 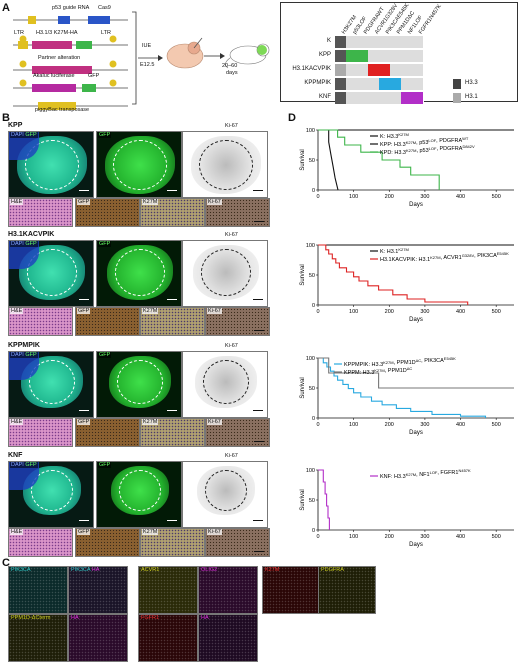 I want to click on matrix-row-label: KPP, so click(x=324, y=55).